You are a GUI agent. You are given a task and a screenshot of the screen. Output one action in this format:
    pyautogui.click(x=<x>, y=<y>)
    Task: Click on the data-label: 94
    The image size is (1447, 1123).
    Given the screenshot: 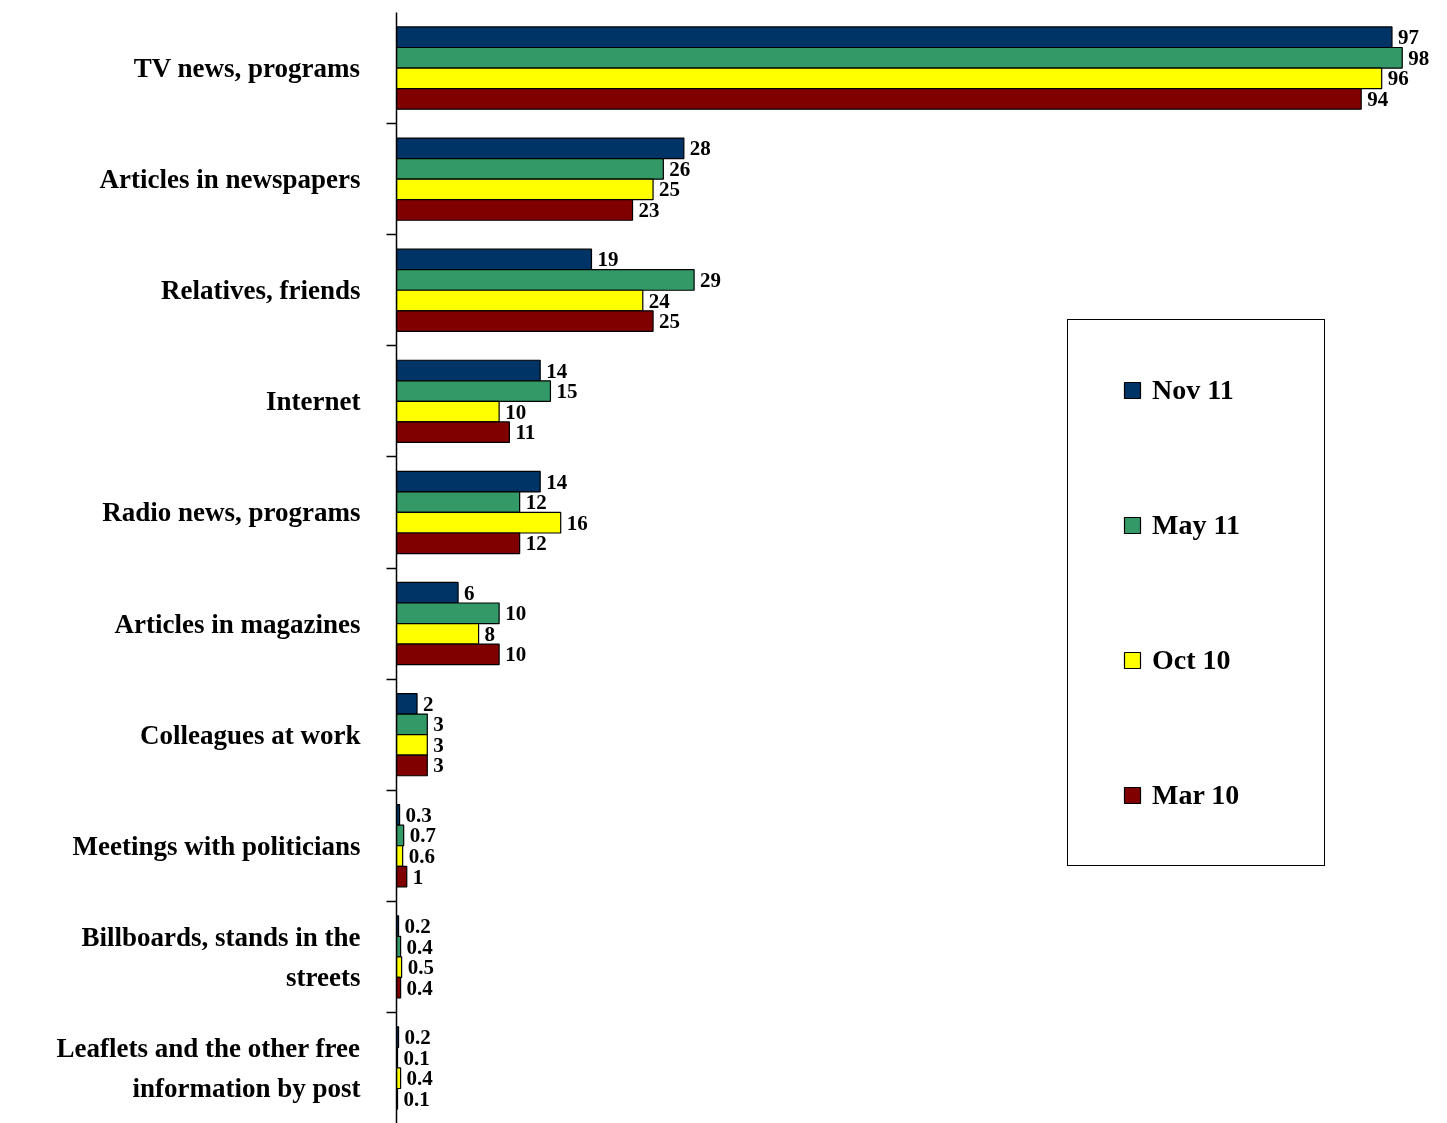 What is the action you would take?
    pyautogui.click(x=1378, y=98)
    